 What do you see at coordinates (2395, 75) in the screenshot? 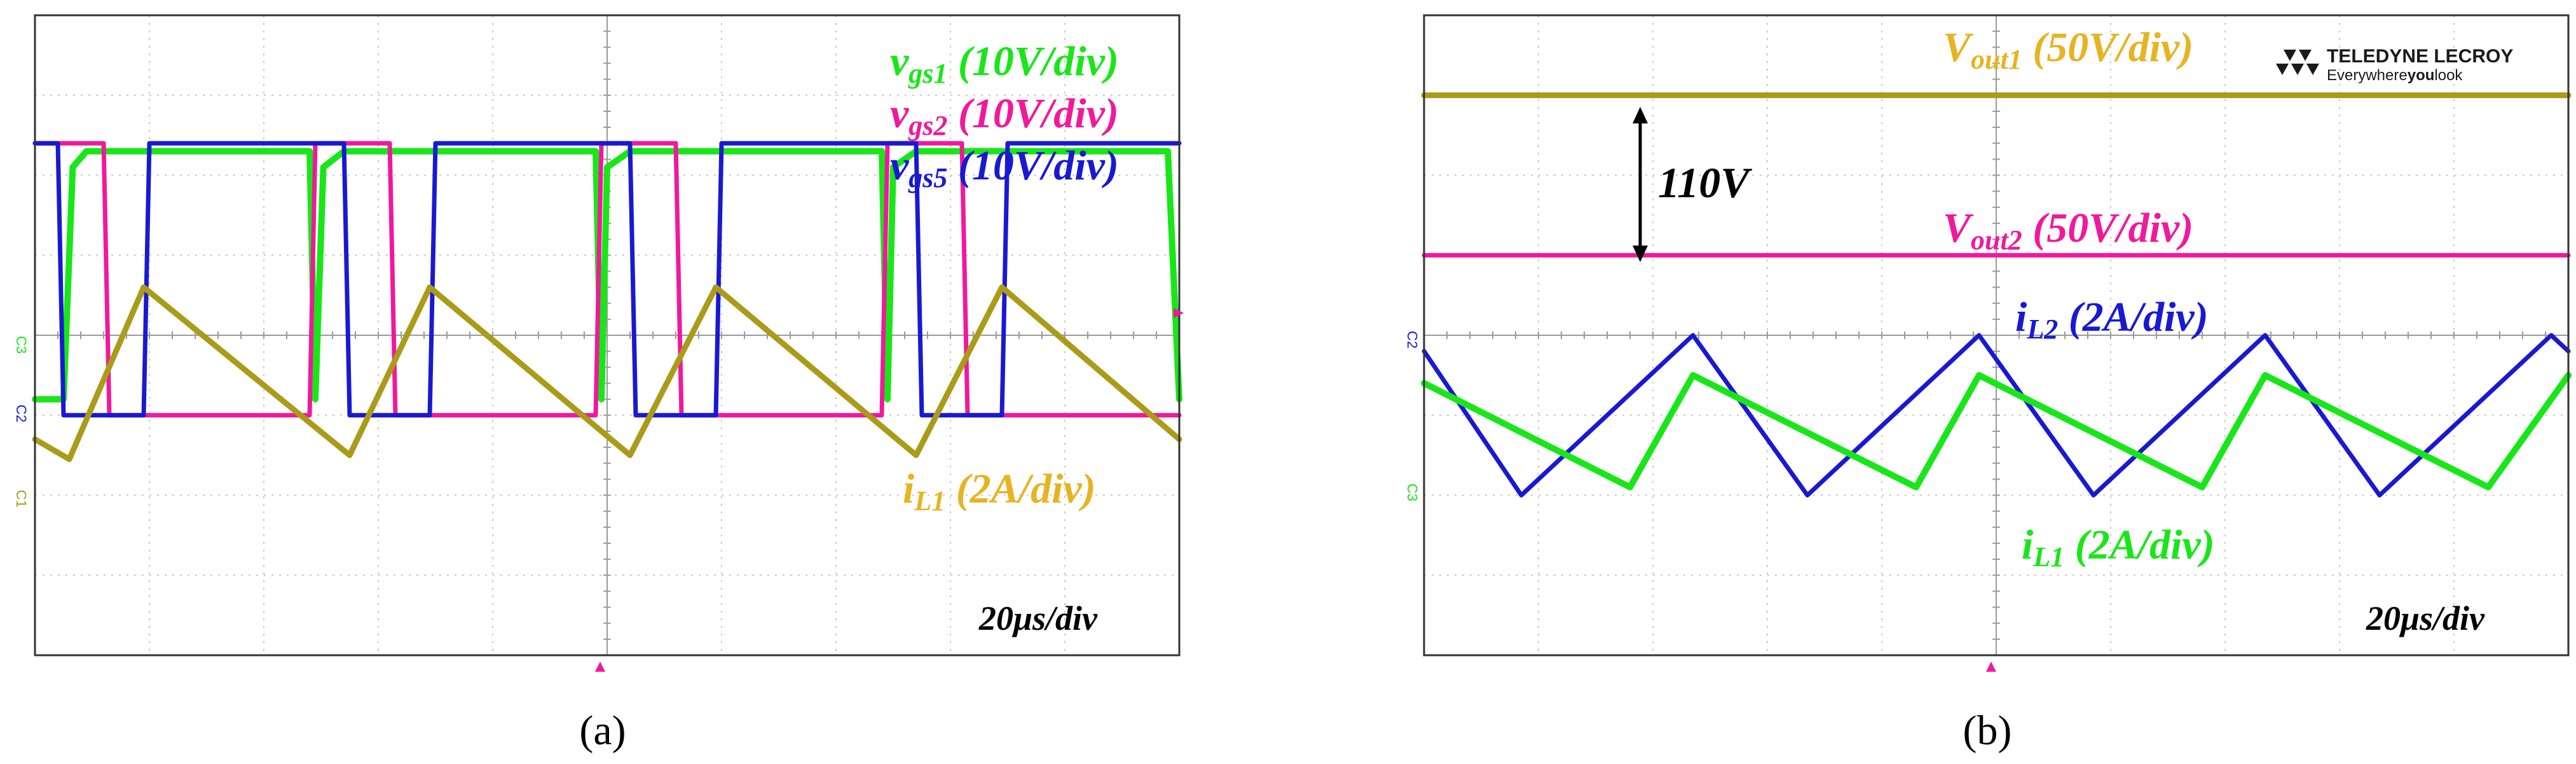
I see `brand-tagline: Everywhereyoulook` at bounding box center [2395, 75].